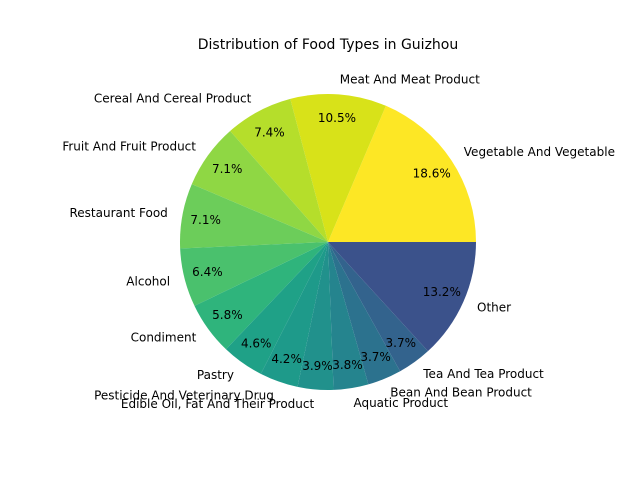 This screenshot has width=640, height=480. What do you see at coordinates (539, 152) in the screenshot?
I see `slice-category-label: Vegetable And Vegetable` at bounding box center [539, 152].